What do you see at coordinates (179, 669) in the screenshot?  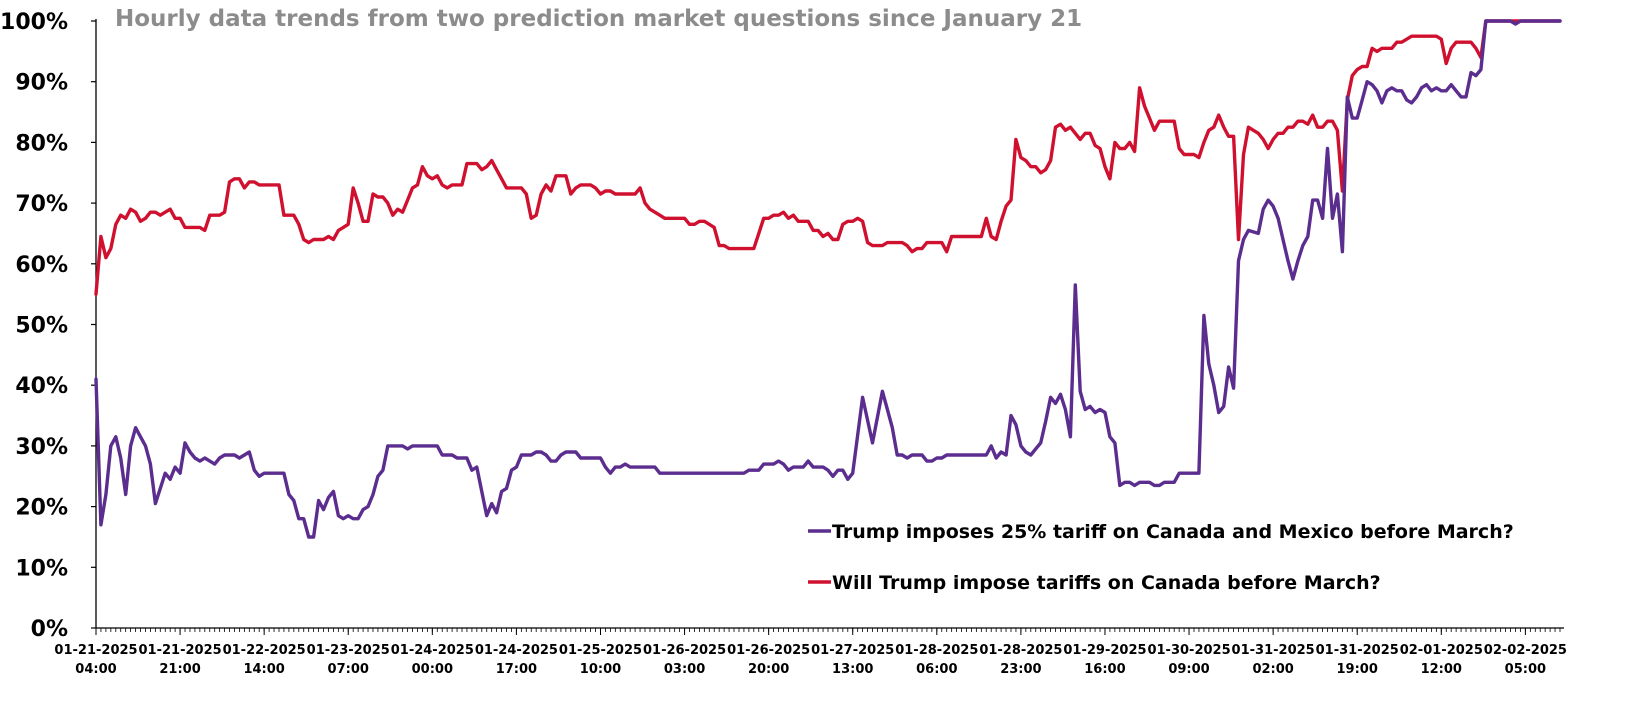 I see `x-tick-label-time: 21:00` at bounding box center [179, 669].